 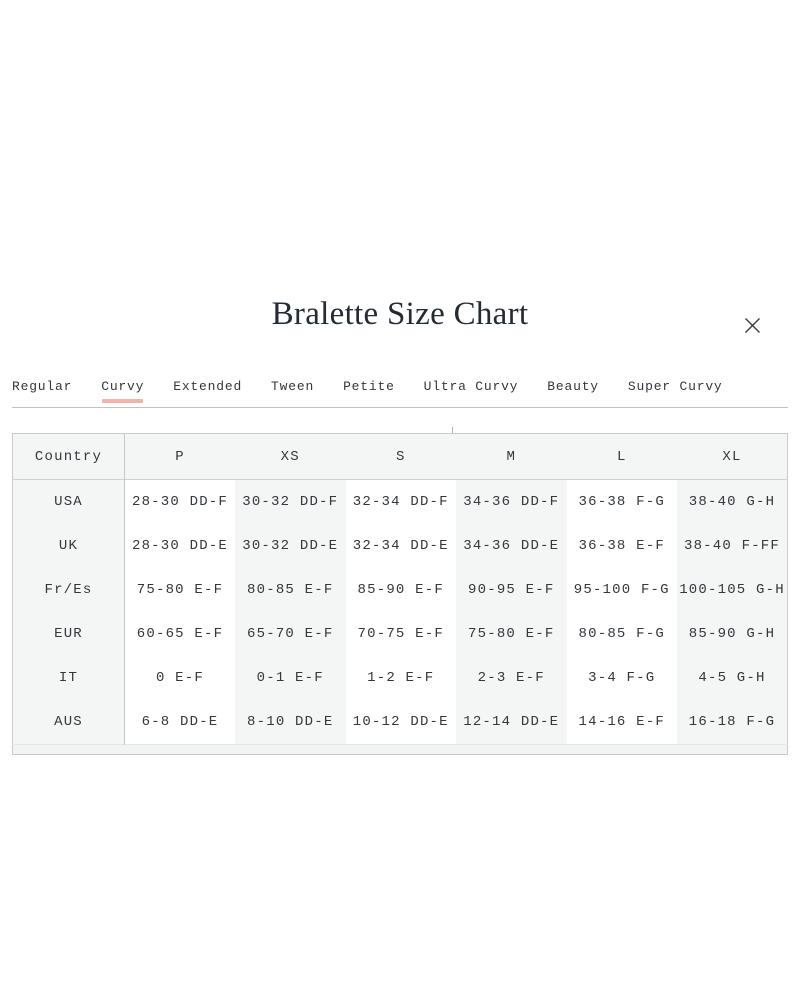 I want to click on country-cell: Fr/Es, so click(x=68, y=590).